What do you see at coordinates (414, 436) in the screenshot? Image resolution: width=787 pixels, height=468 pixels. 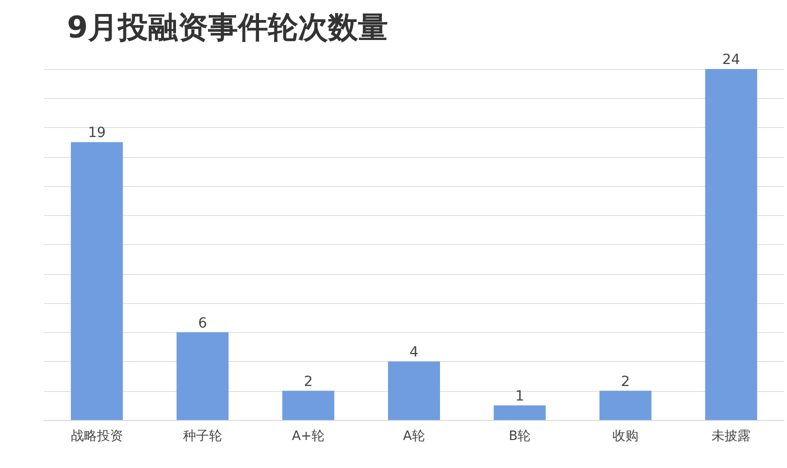 I see `x-tick-label: A轮` at bounding box center [414, 436].